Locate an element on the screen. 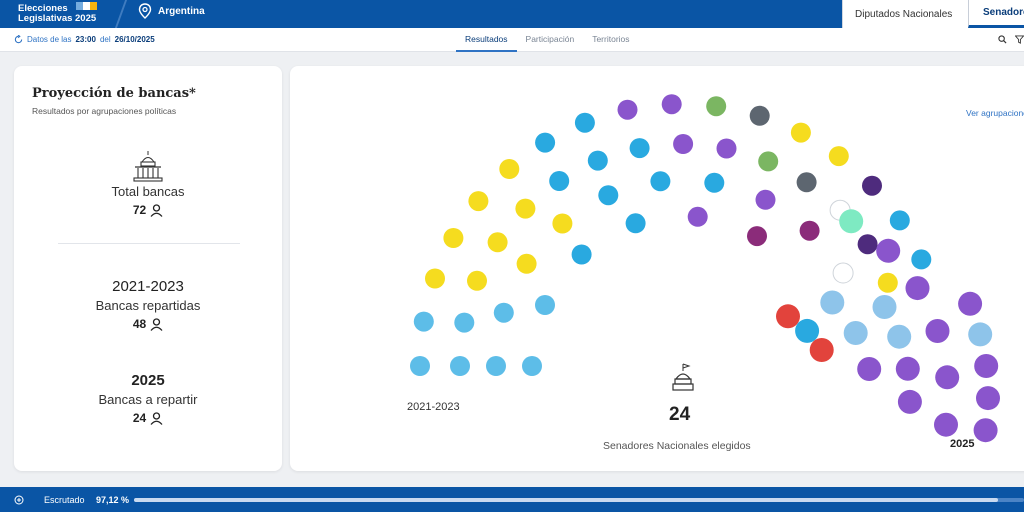  escrutado-progress-bar is located at coordinates (579, 500).